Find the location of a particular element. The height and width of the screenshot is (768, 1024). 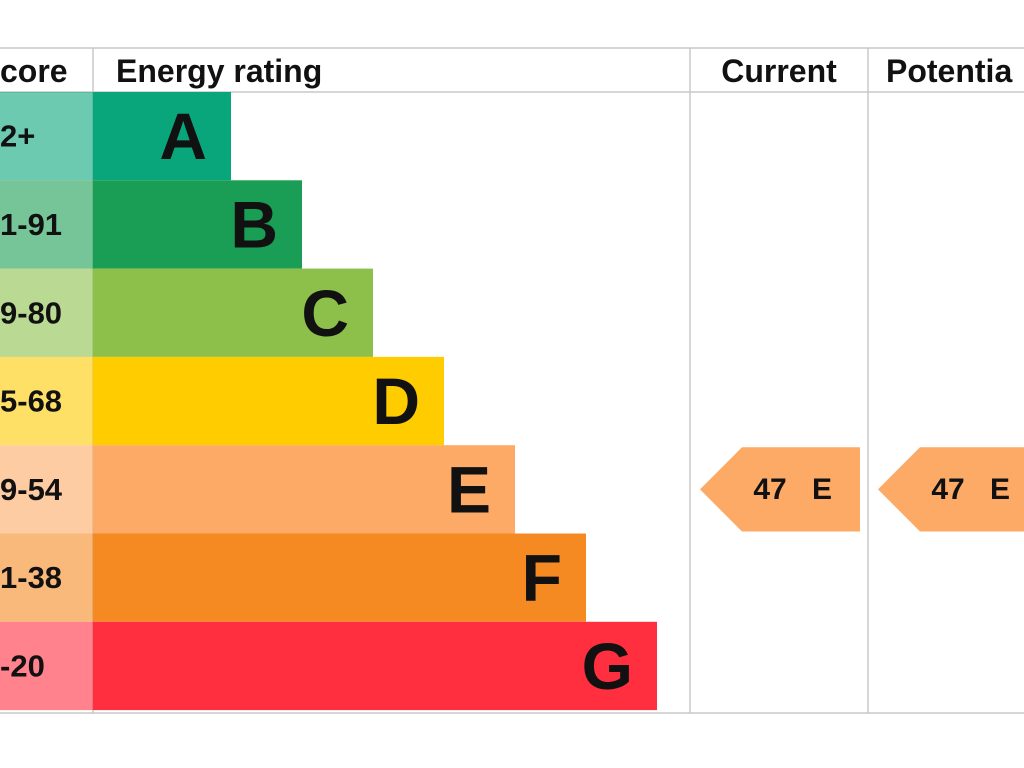

potential-arrow is located at coordinates (951, 489).